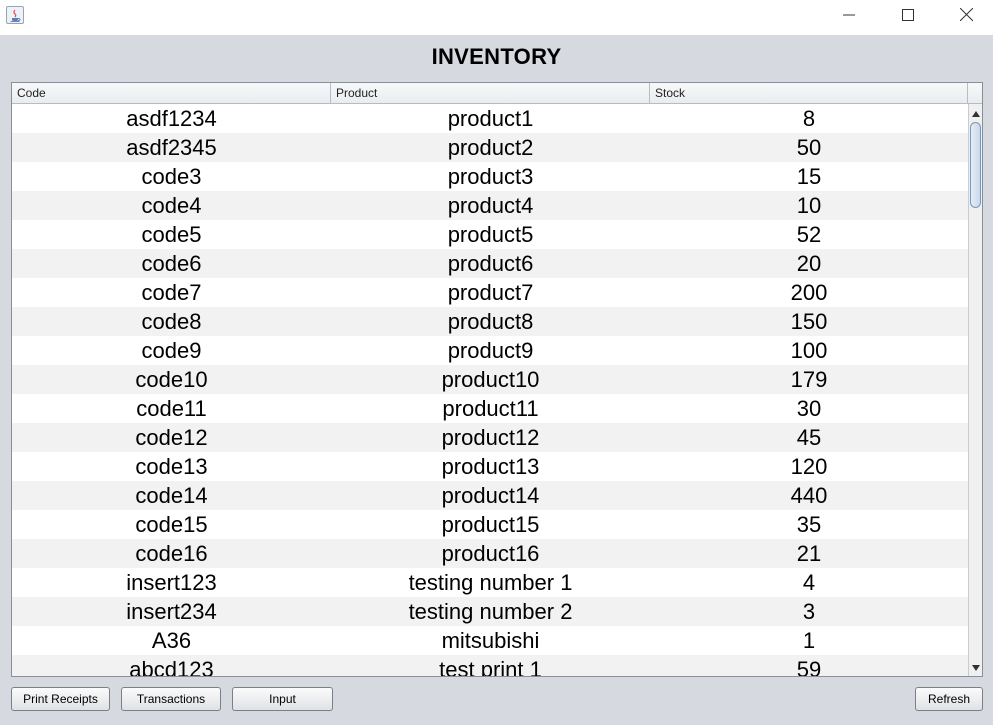 This screenshot has width=993, height=725. I want to click on close-icon, so click(966, 16).